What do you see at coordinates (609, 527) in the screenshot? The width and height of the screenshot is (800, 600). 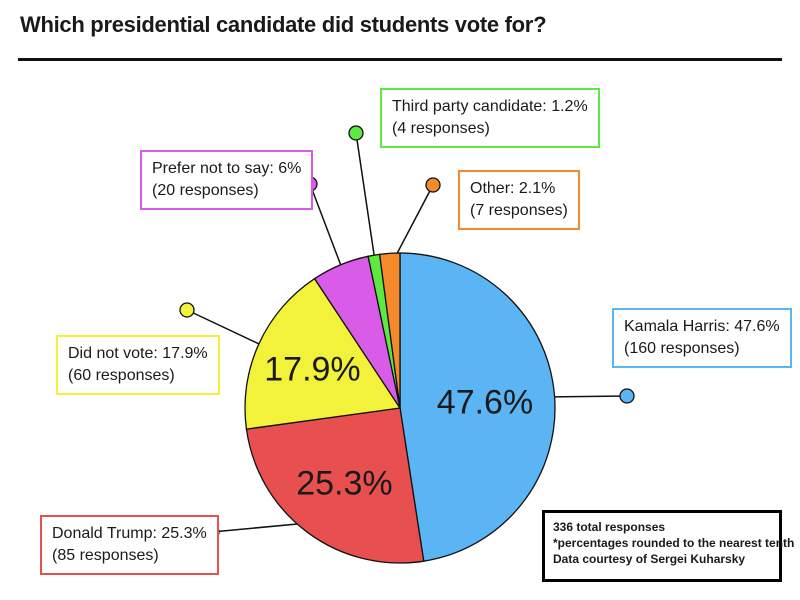 I see `footnote-total: 336 total responses` at bounding box center [609, 527].